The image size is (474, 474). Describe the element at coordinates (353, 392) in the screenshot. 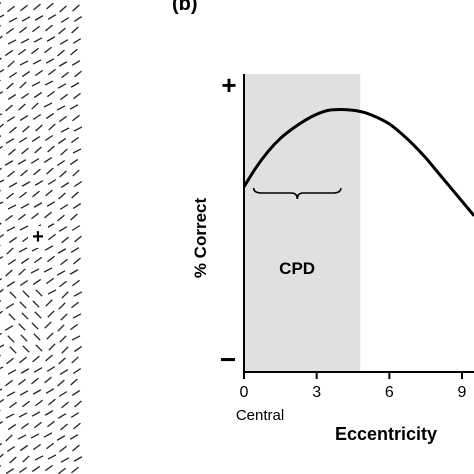

I see `x-tick-label-group: 0 3 6 9` at that location.